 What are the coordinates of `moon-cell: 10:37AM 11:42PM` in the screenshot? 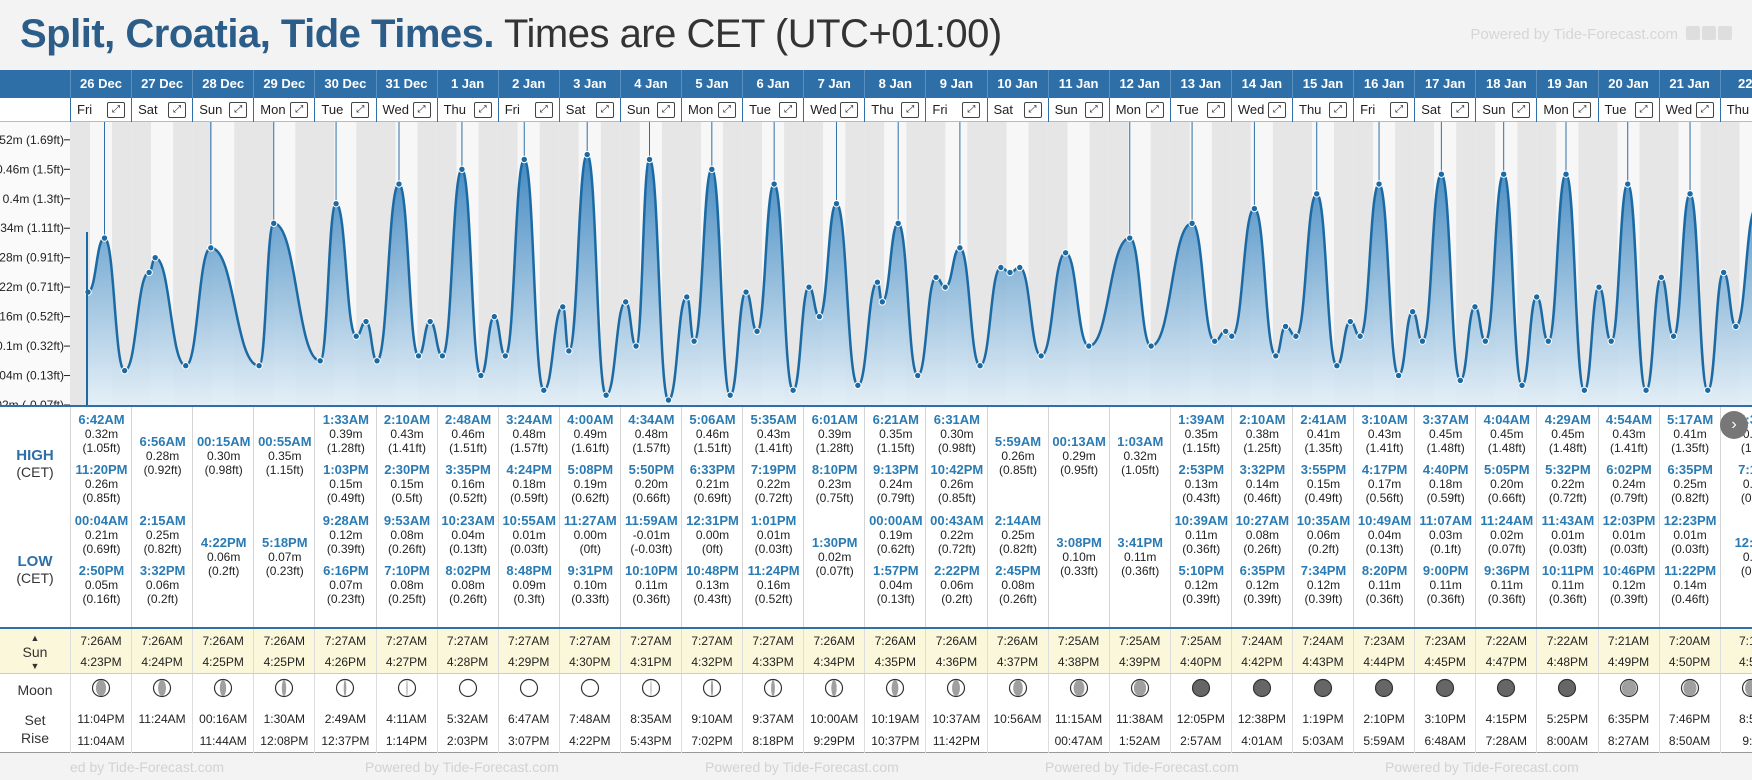 It's located at (955, 714).